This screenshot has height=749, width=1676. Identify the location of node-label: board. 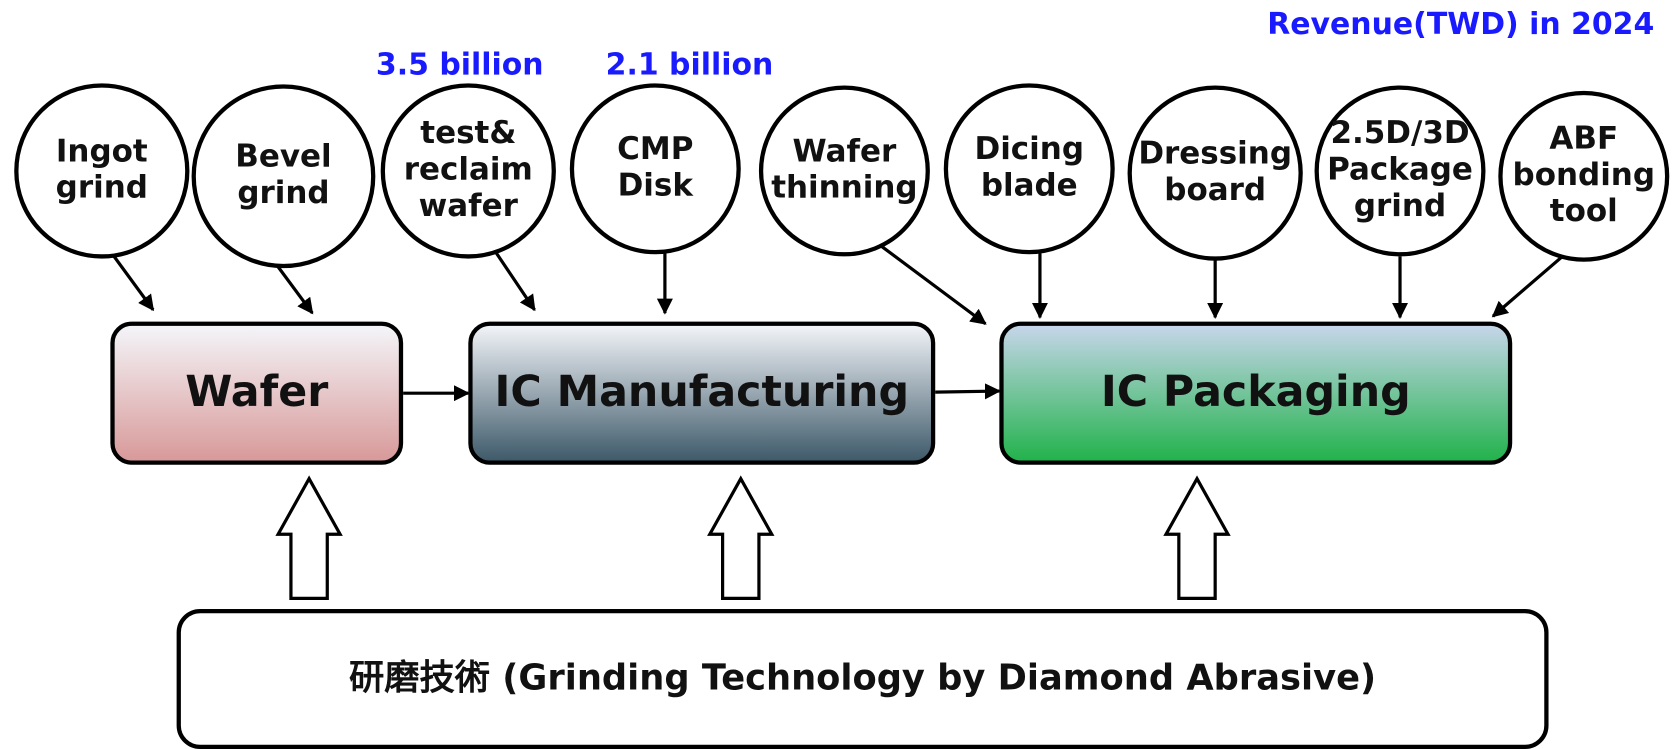
(1215, 190).